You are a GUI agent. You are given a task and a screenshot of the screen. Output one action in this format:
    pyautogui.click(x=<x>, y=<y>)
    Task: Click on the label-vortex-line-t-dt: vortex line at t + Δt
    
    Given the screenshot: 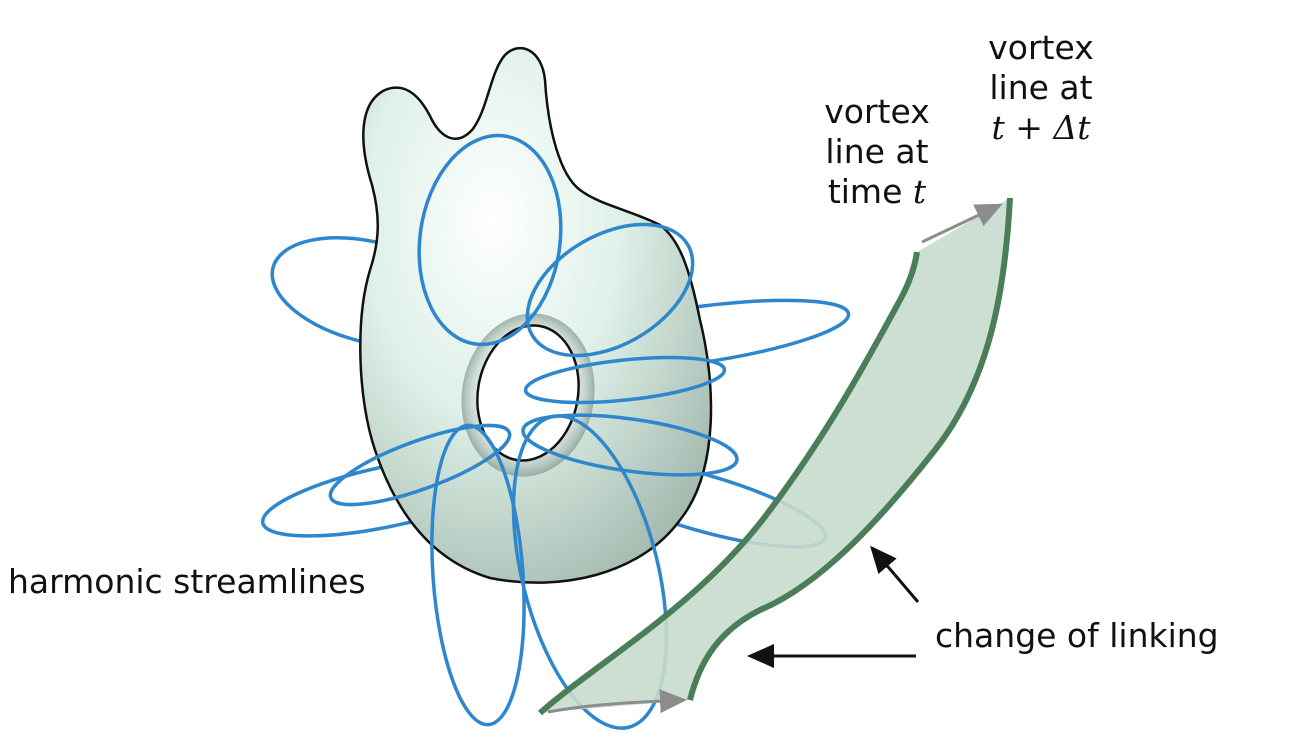 What is the action you would take?
    pyautogui.click(x=1041, y=88)
    